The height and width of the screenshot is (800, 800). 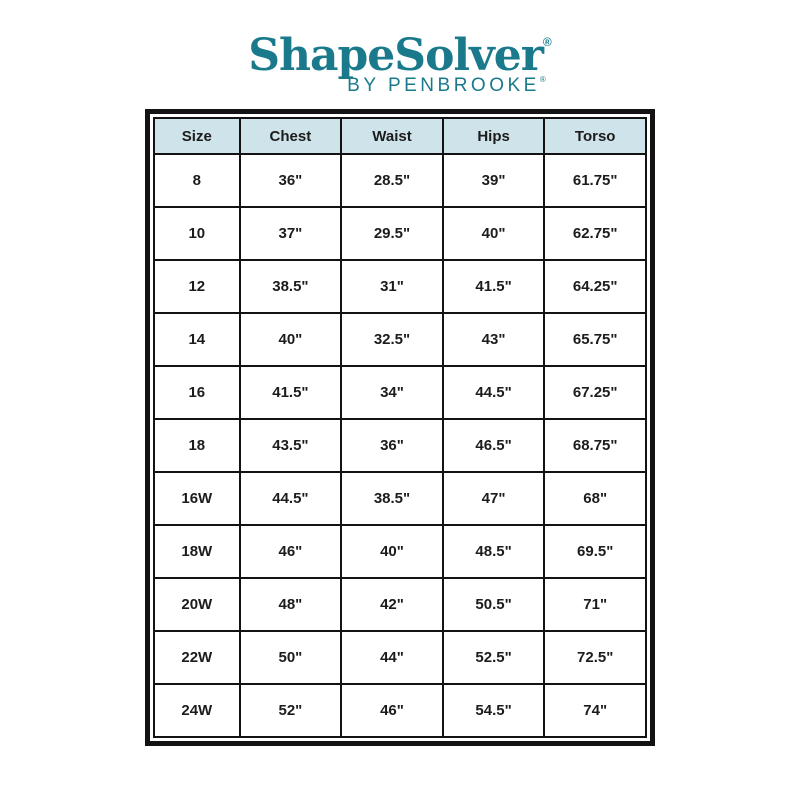 What do you see at coordinates (290, 605) in the screenshot?
I see `table-cell: 48"` at bounding box center [290, 605].